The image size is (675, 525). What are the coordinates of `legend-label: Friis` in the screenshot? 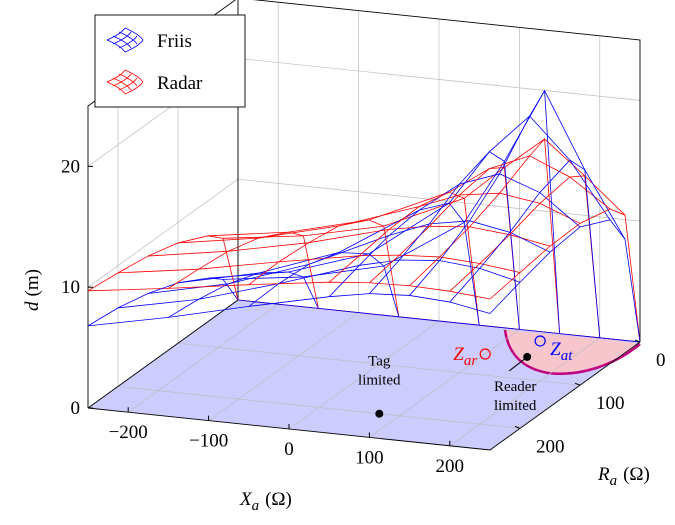 It's located at (174, 41).